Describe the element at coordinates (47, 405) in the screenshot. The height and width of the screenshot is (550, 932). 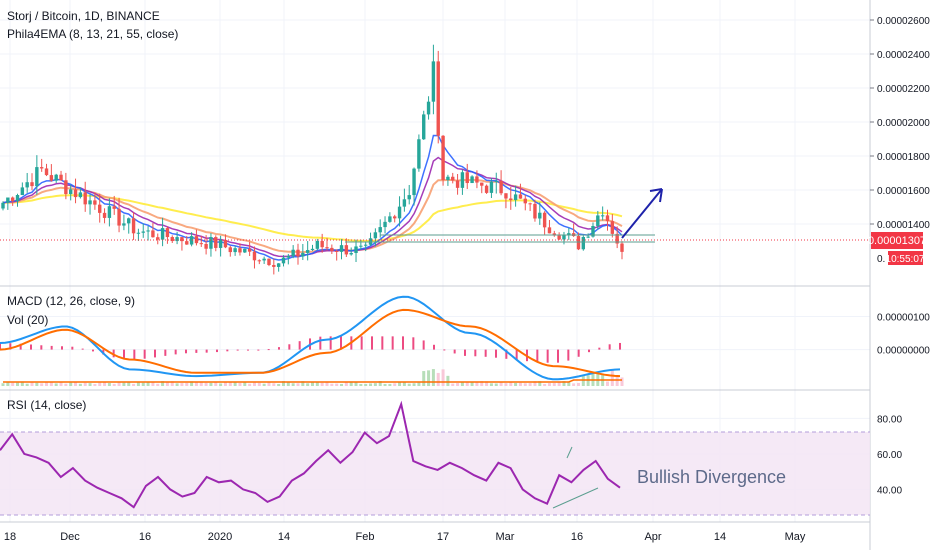
I see `rsi-legend: RSI (14, close)` at that location.